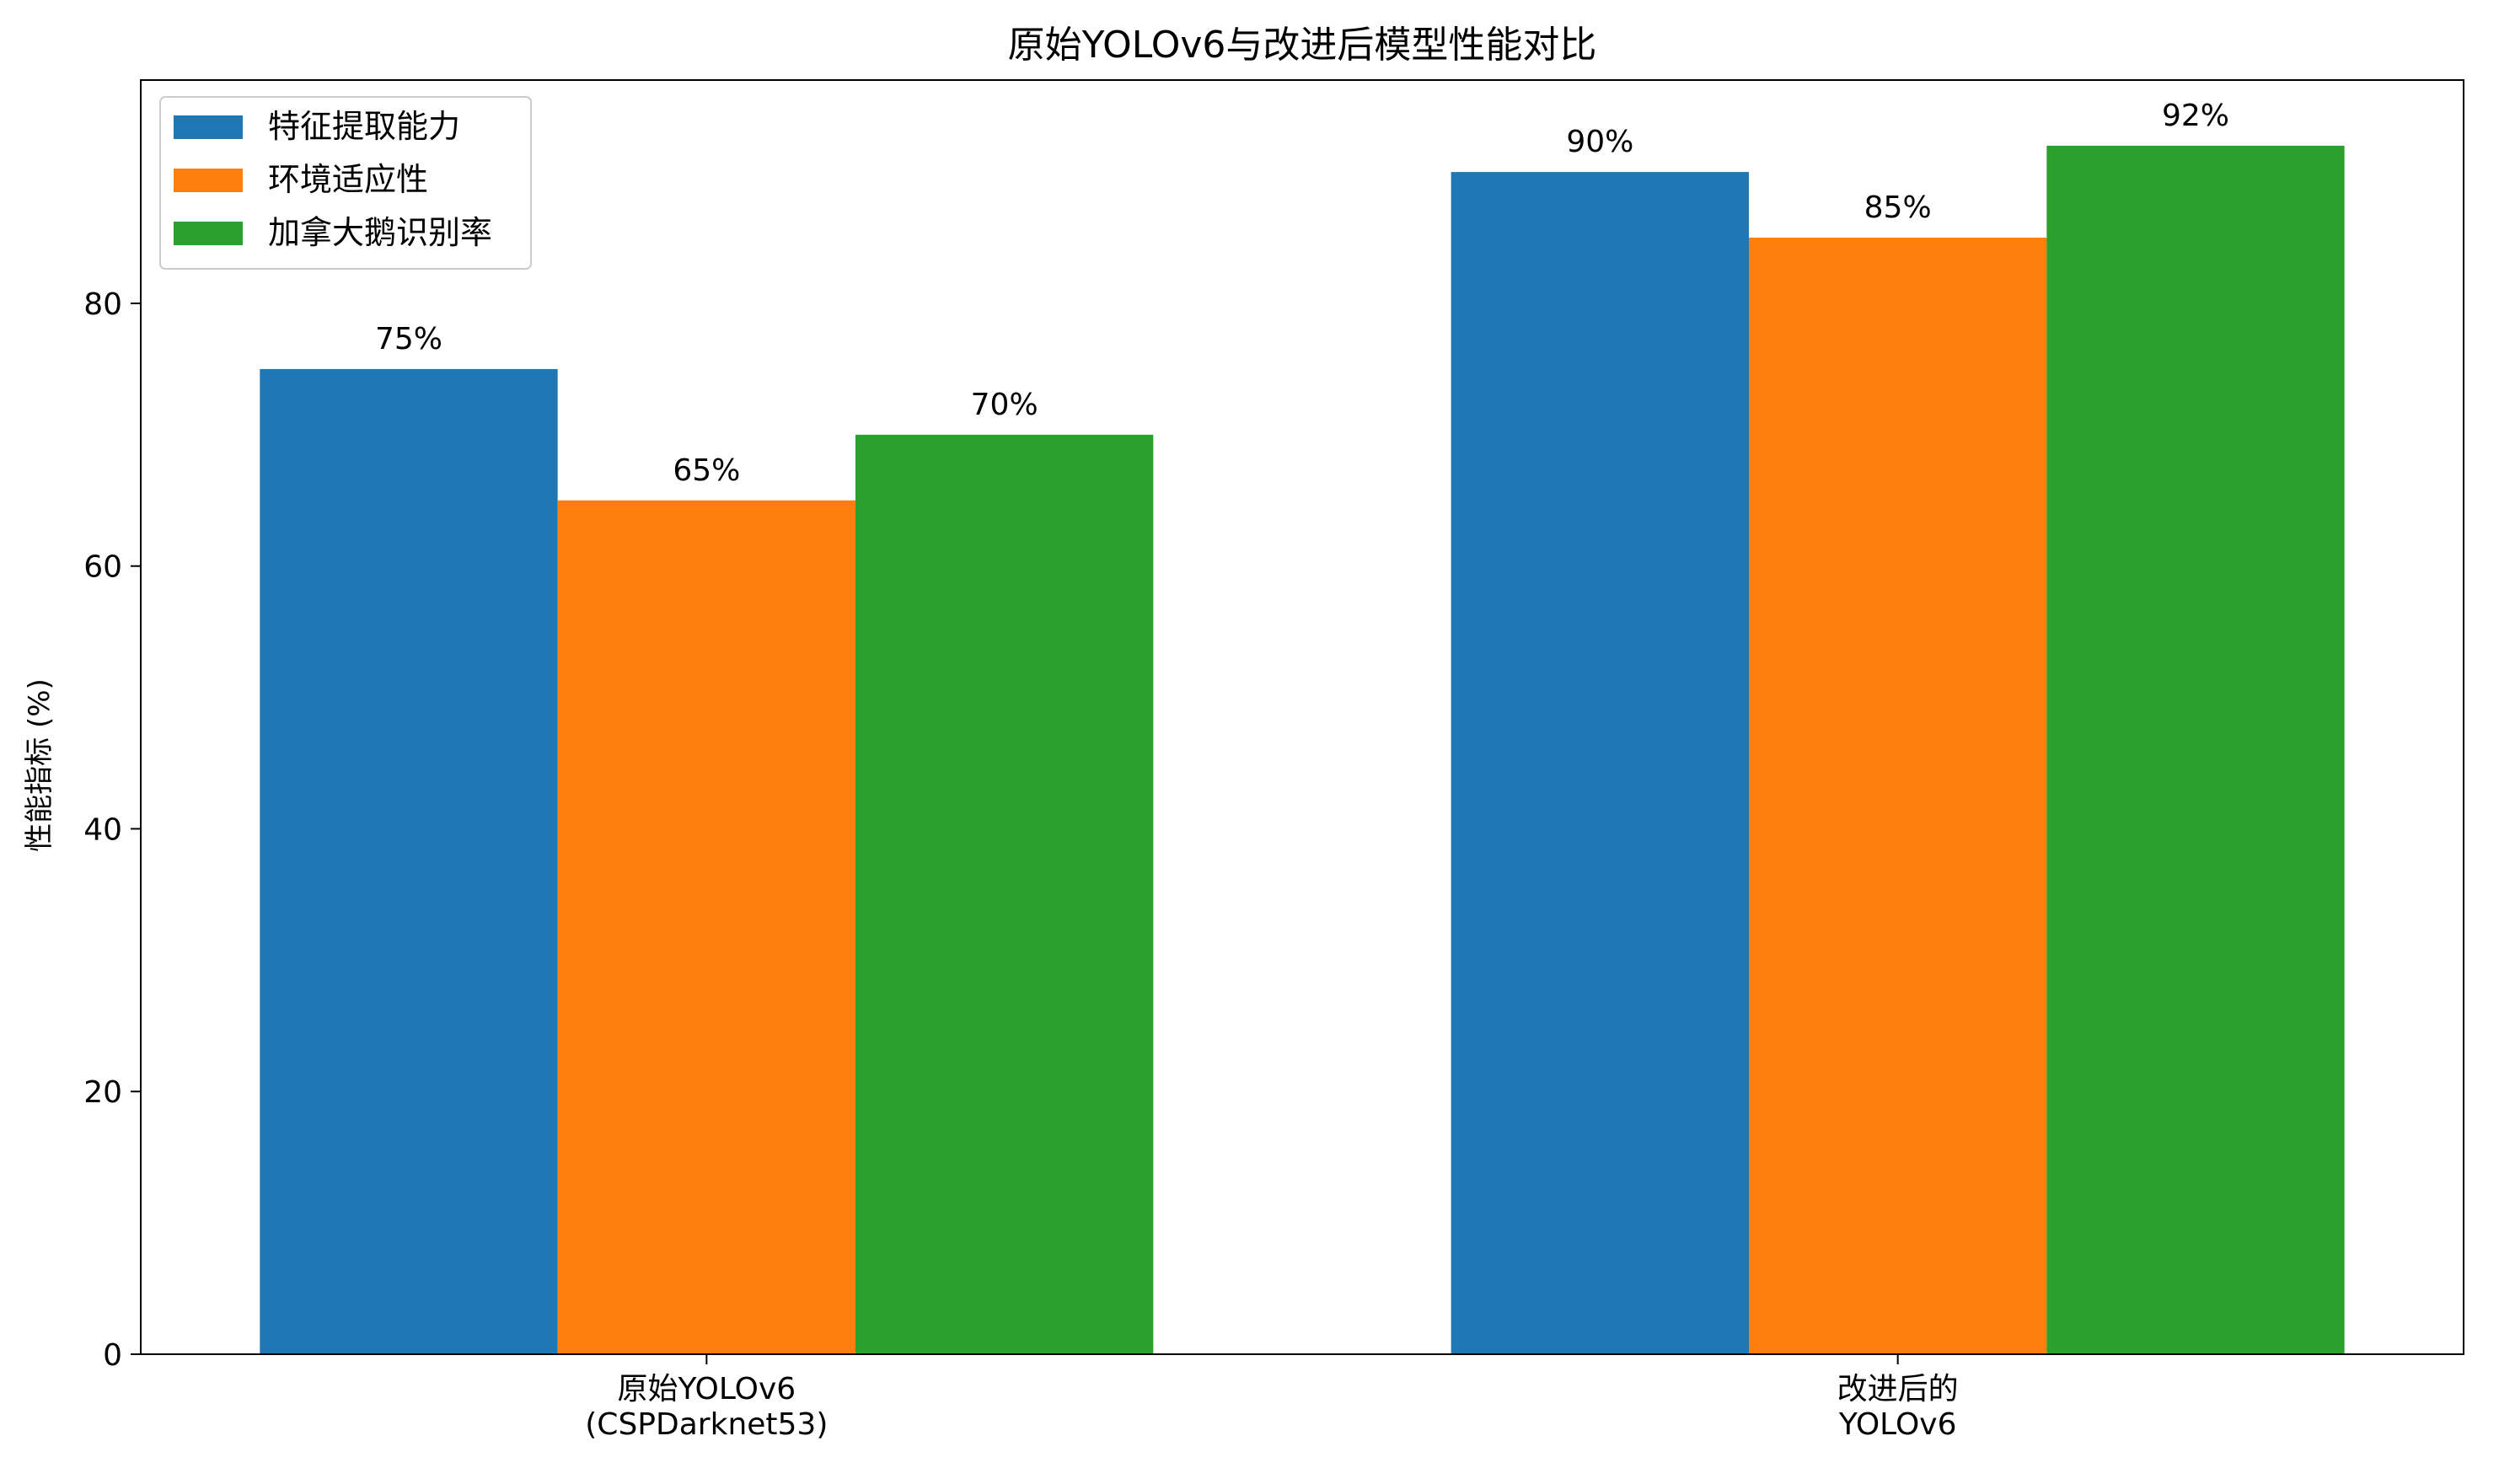 The height and width of the screenshot is (1484, 2499). I want to click on y-tick-label-0: 0, so click(112, 1355).